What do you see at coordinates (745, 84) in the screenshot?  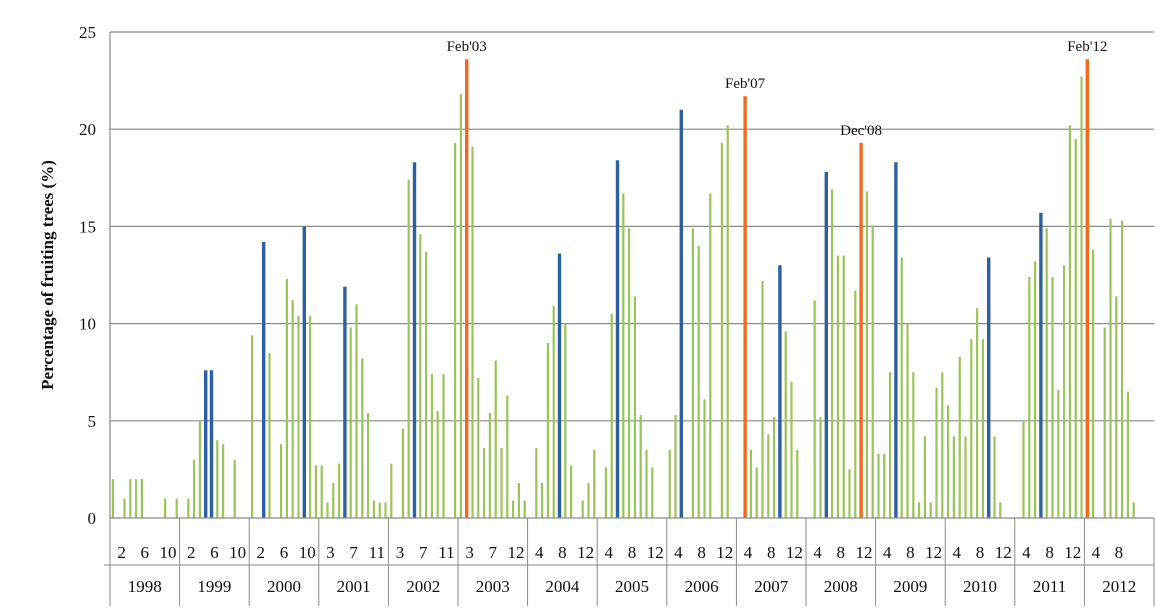 I see `annotation-label: Feb'07` at bounding box center [745, 84].